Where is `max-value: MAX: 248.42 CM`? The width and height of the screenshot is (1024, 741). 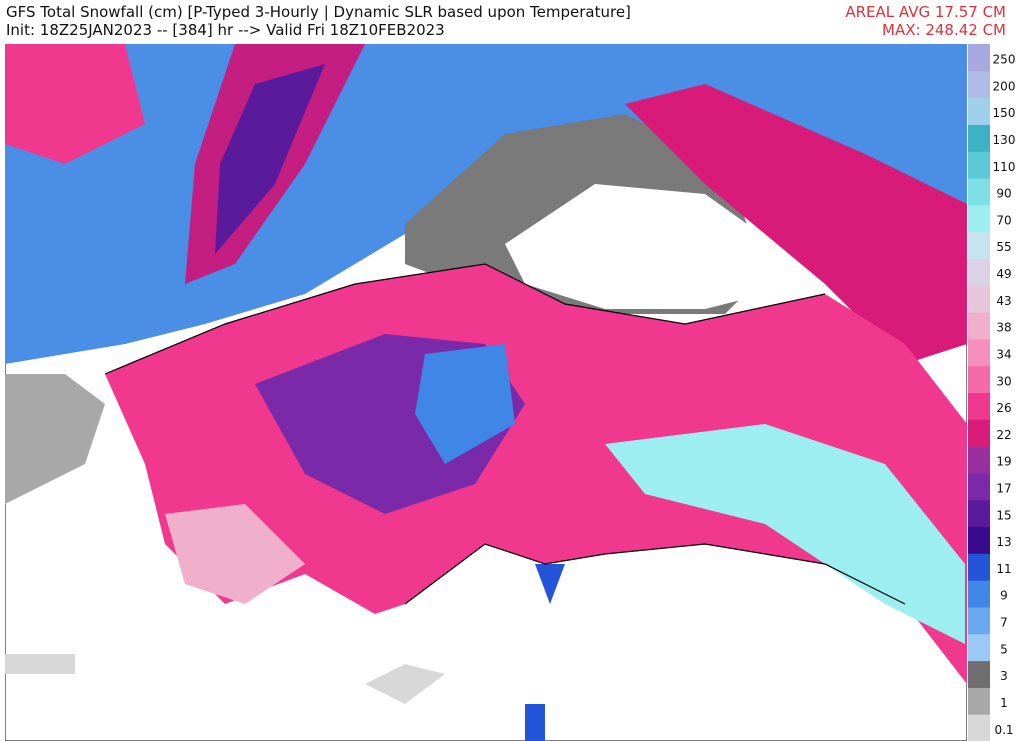 max-value: MAX: 248.42 CM is located at coordinates (944, 30).